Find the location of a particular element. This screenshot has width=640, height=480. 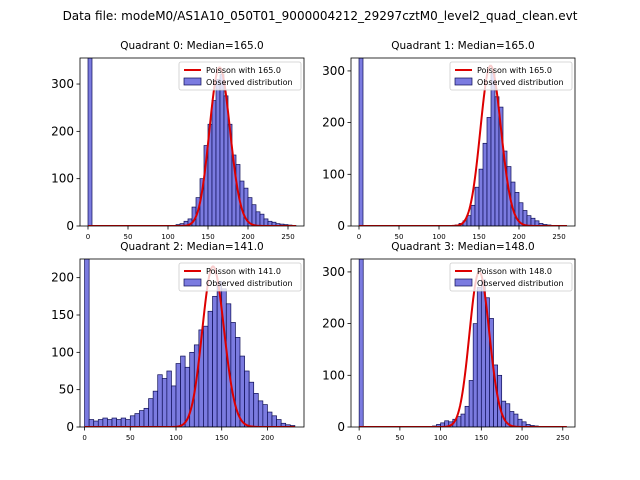

subplot-title: Quadrant 0: Median=165.0 is located at coordinates (191, 46).